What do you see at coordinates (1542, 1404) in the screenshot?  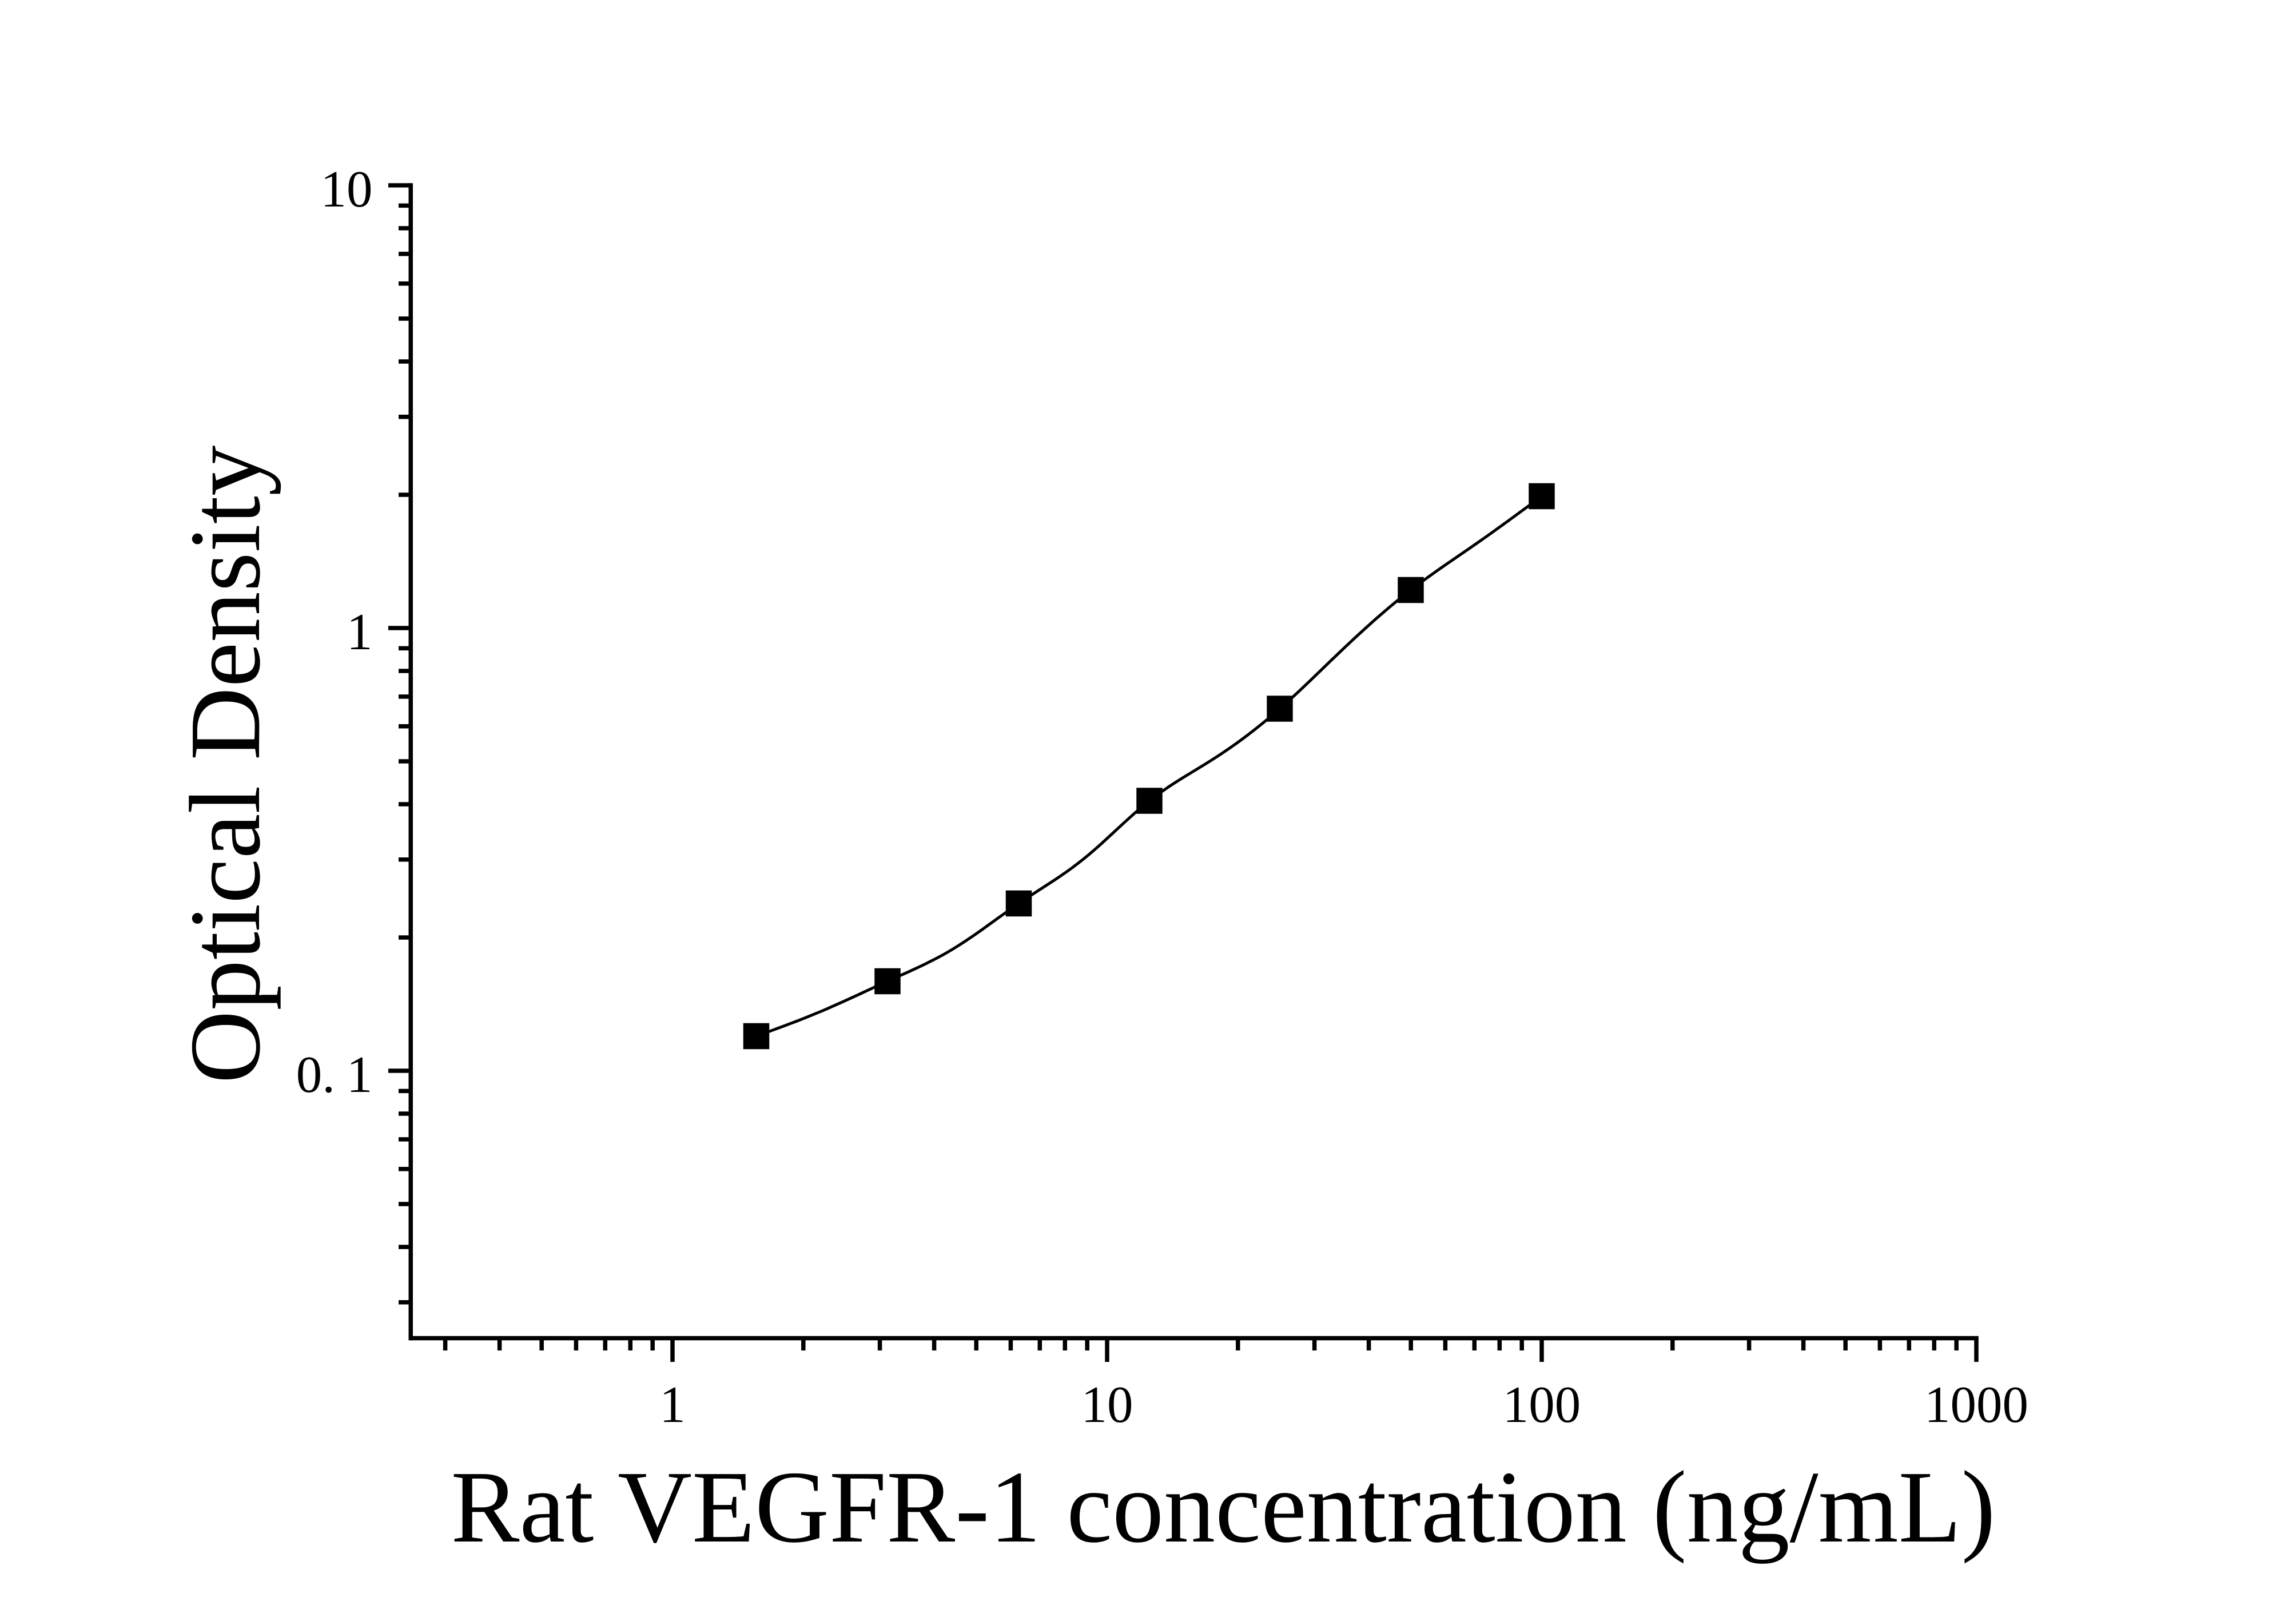 I see `svg-text: 100` at bounding box center [1542, 1404].